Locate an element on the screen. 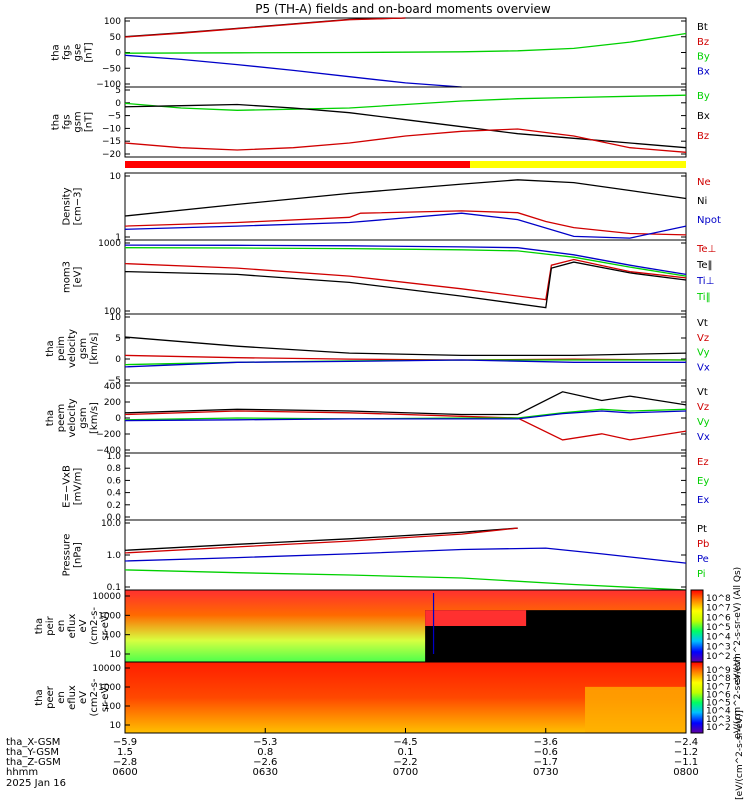  quality-bar-yellow is located at coordinates (578, 164).